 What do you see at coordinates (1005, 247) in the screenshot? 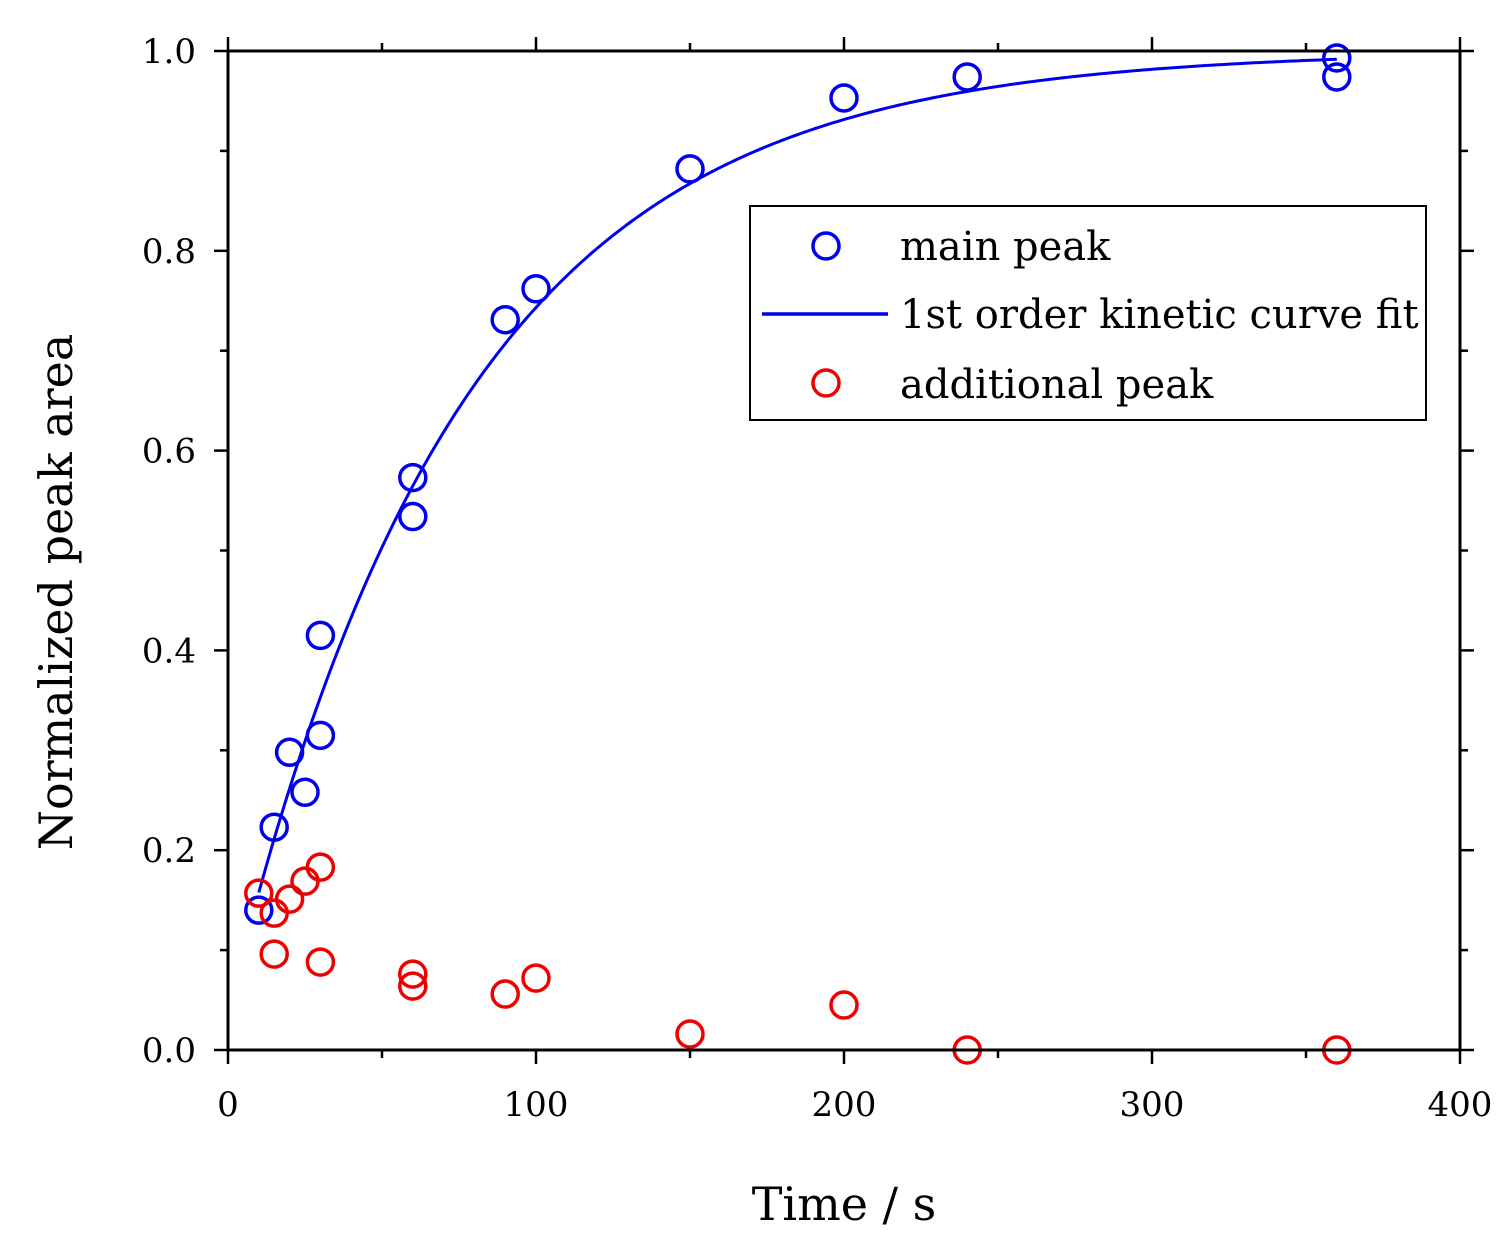
I see `legend-label-main-peak: main peak` at bounding box center [1005, 247].